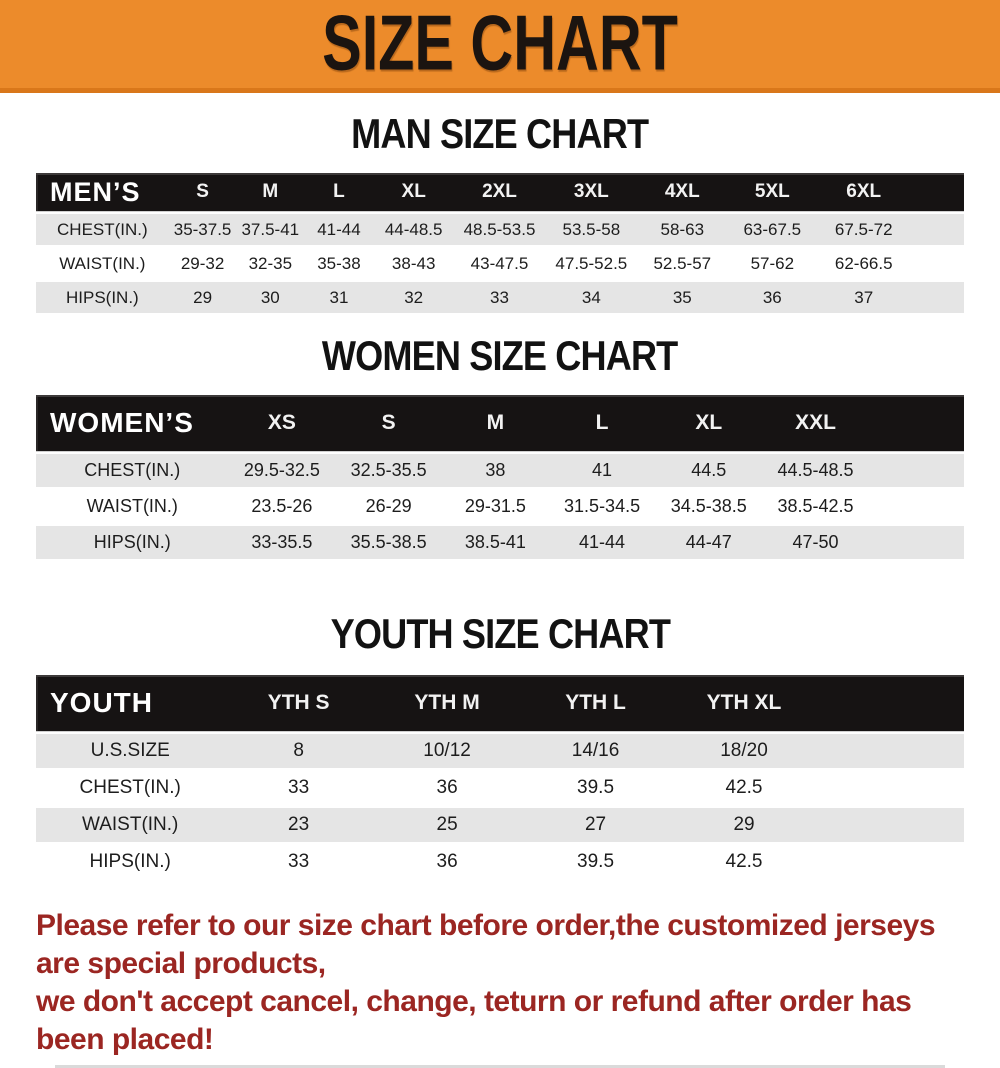  Describe the element at coordinates (500, 633) in the screenshot. I see `youth-section-title-text: YOUTH SIZE CHART` at that location.